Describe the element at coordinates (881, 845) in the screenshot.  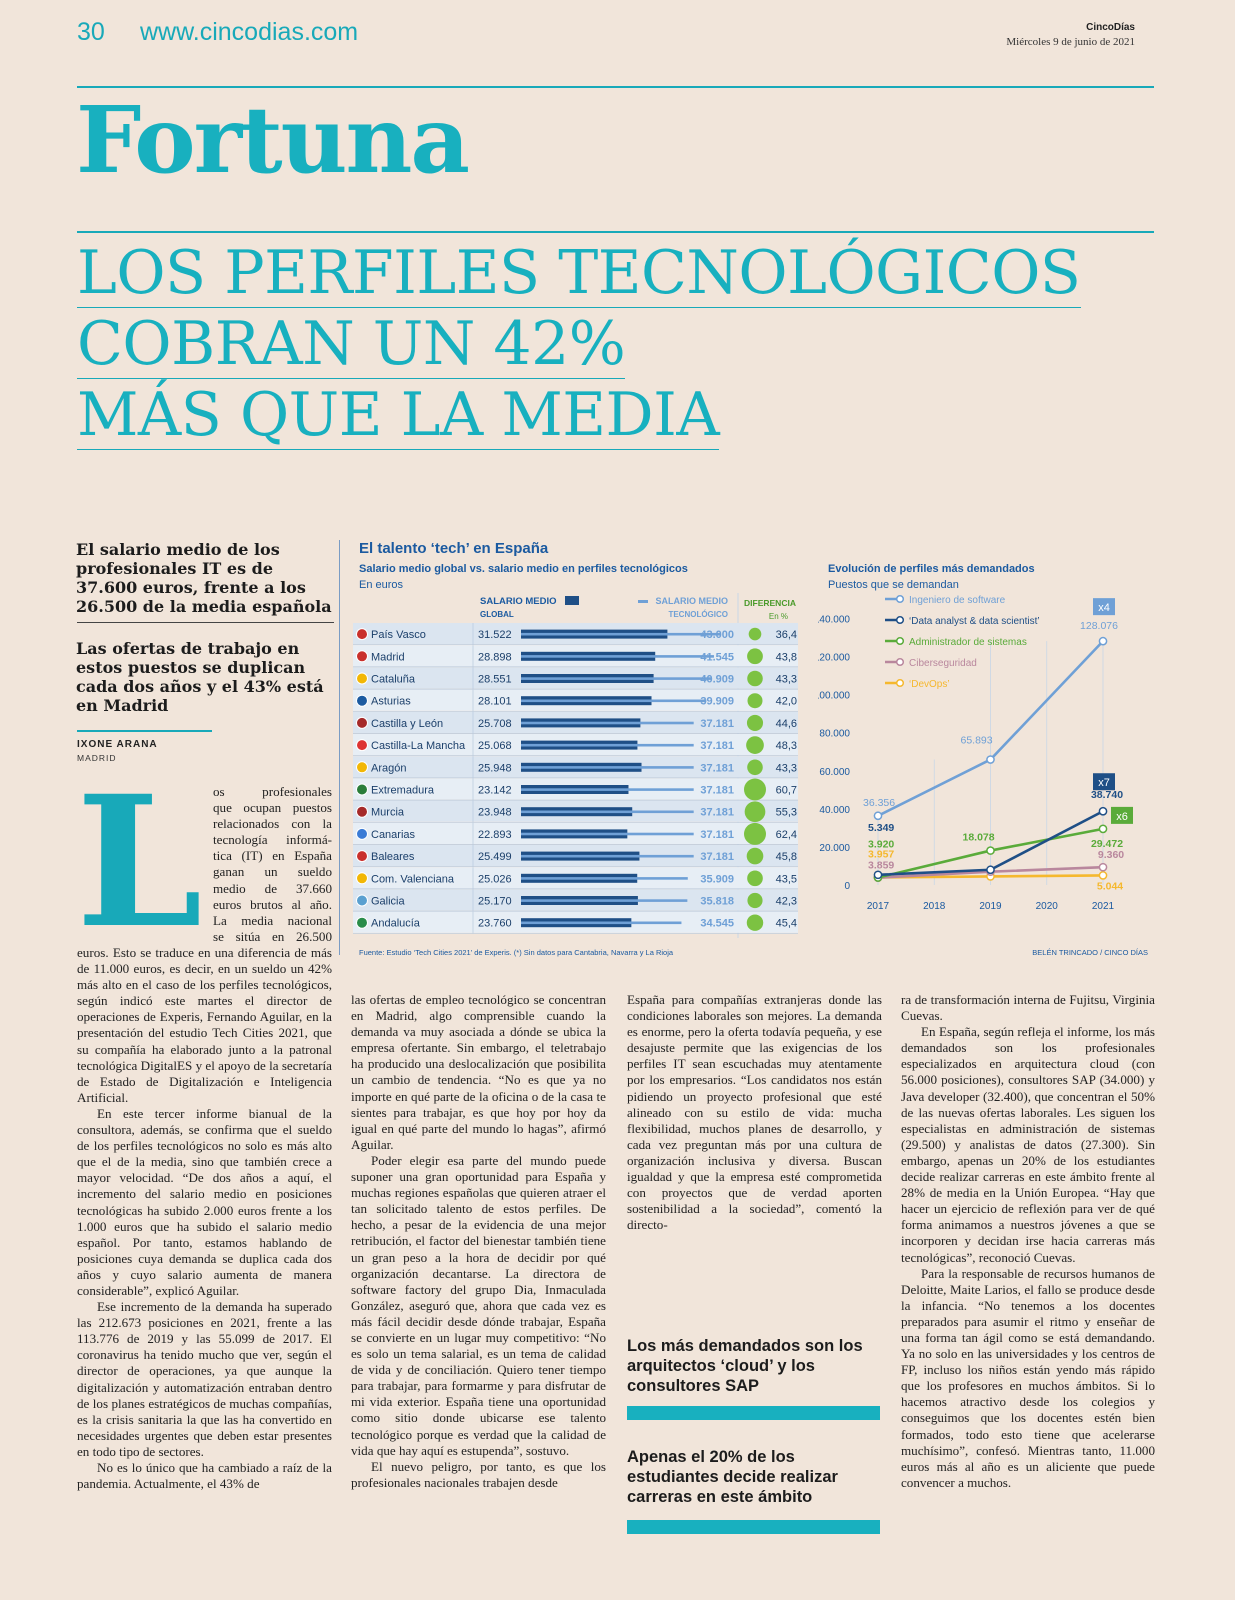
I see `point-label: 3.920` at that location.